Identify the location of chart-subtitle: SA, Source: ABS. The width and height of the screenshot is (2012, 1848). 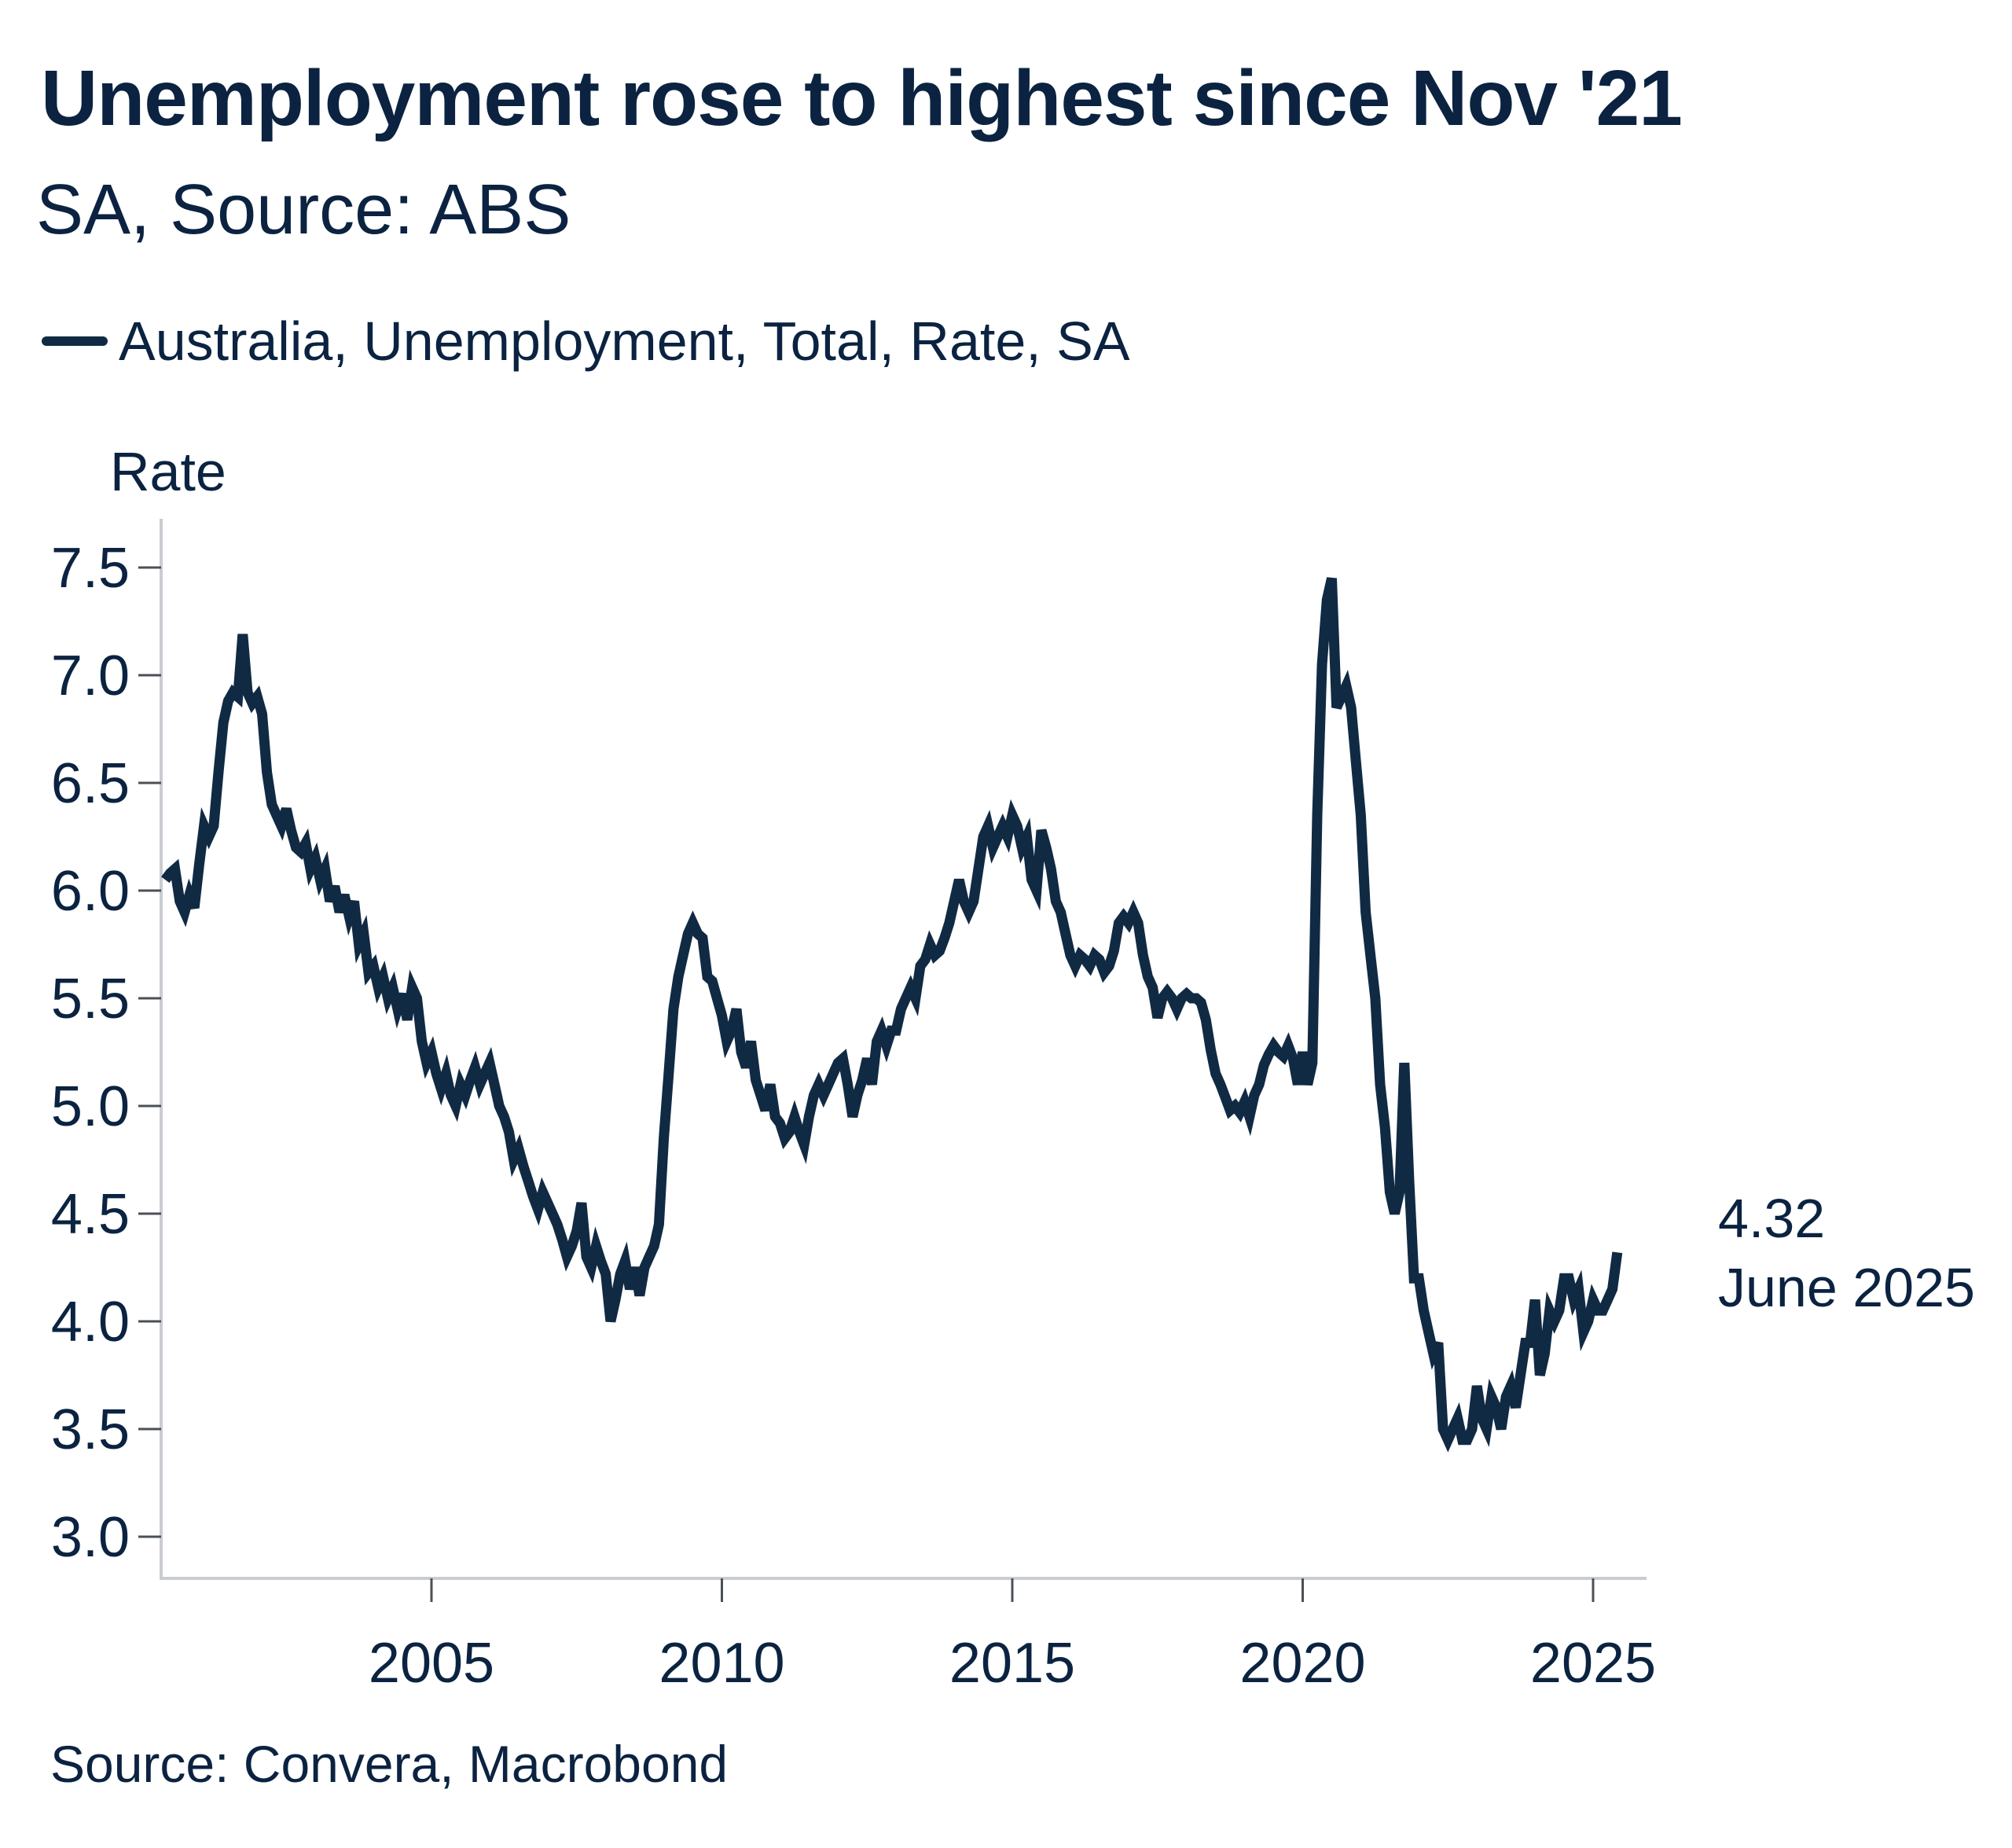
(303, 210).